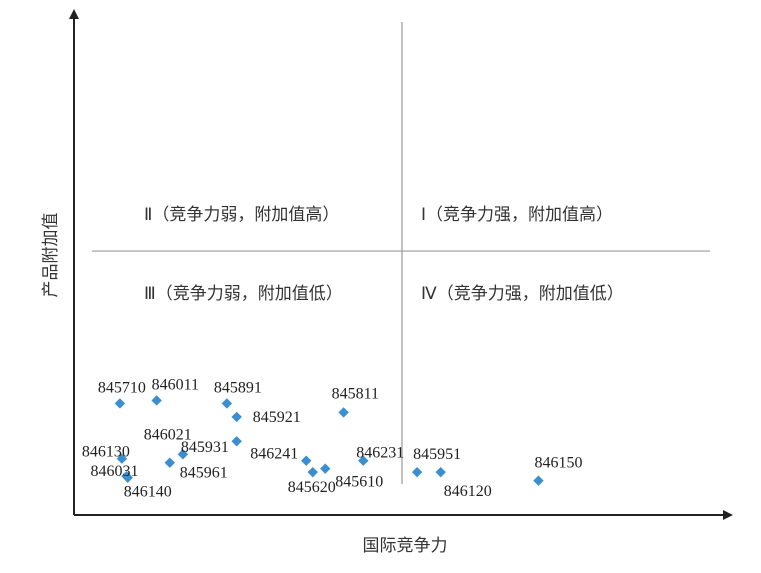 This screenshot has width=761, height=573. Describe the element at coordinates (277, 417) in the screenshot. I see `data-point-label: 845921` at that location.